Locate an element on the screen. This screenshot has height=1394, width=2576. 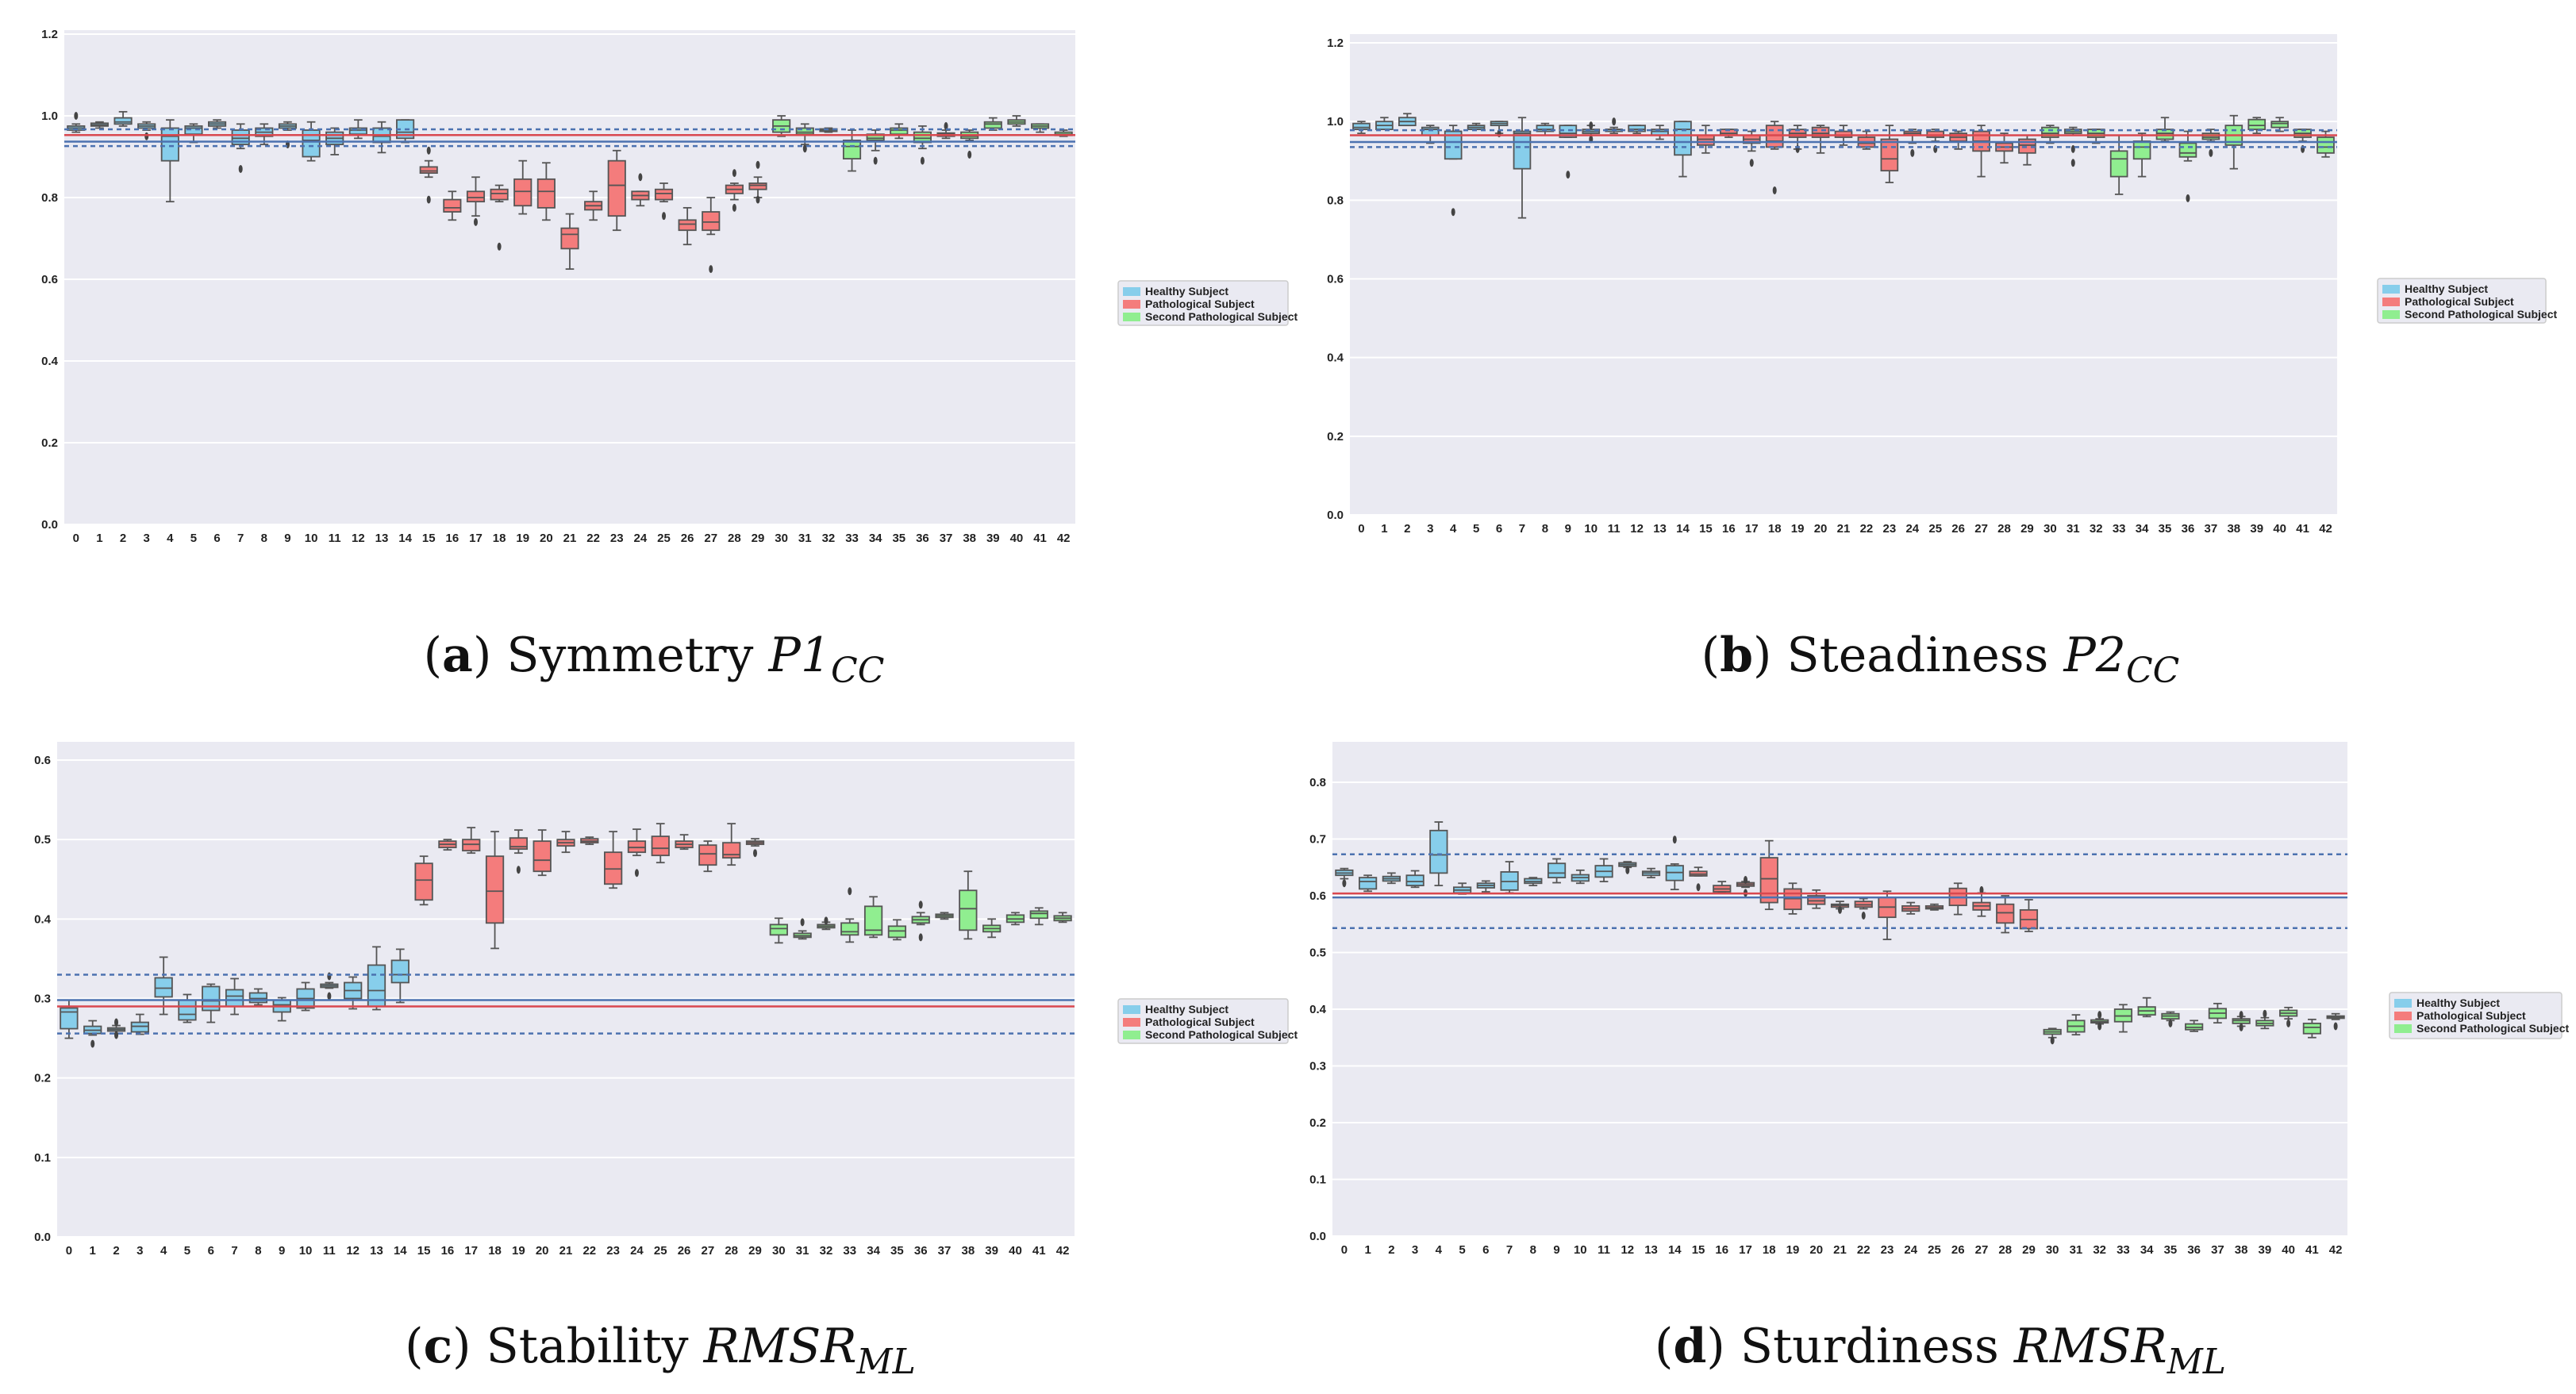
x-tick-label: 38 is located at coordinates (2241, 1250).